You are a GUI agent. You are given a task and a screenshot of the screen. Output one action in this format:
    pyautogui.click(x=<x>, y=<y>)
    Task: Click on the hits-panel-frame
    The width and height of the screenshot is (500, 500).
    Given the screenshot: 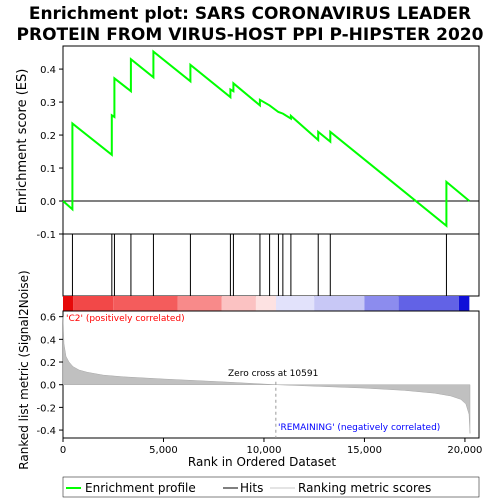 What is the action you would take?
    pyautogui.click(x=271, y=265)
    